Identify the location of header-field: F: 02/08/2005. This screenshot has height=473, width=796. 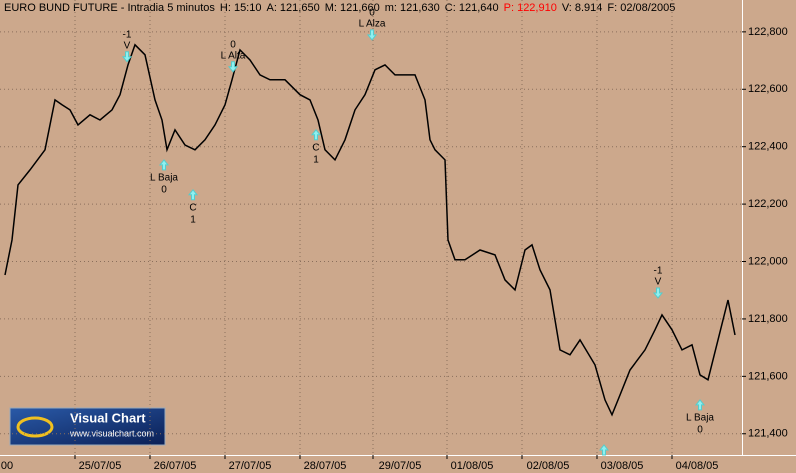
(641, 8).